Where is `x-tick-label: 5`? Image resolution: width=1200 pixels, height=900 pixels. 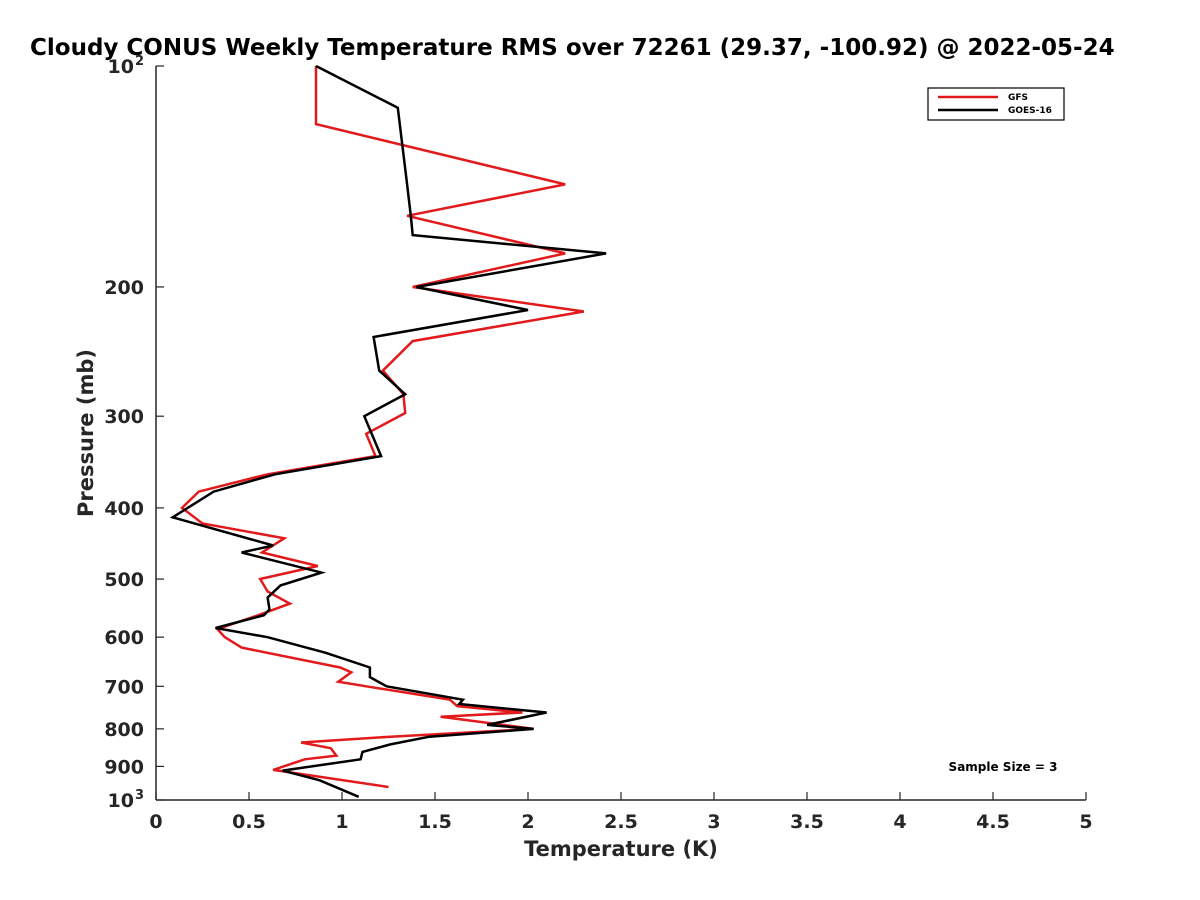 x-tick-label: 5 is located at coordinates (1085, 822).